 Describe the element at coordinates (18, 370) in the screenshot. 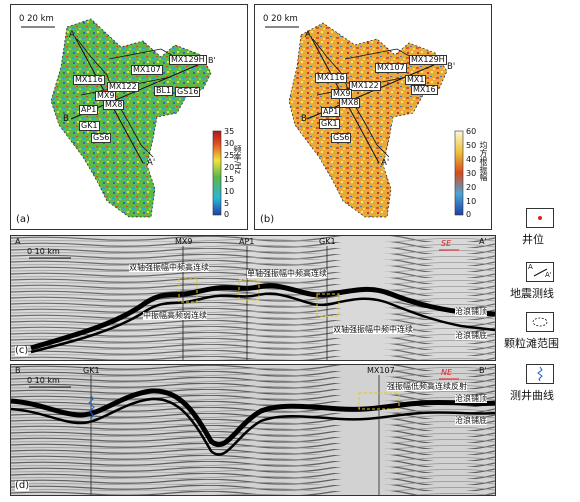

I see `line-end-b: B` at that location.